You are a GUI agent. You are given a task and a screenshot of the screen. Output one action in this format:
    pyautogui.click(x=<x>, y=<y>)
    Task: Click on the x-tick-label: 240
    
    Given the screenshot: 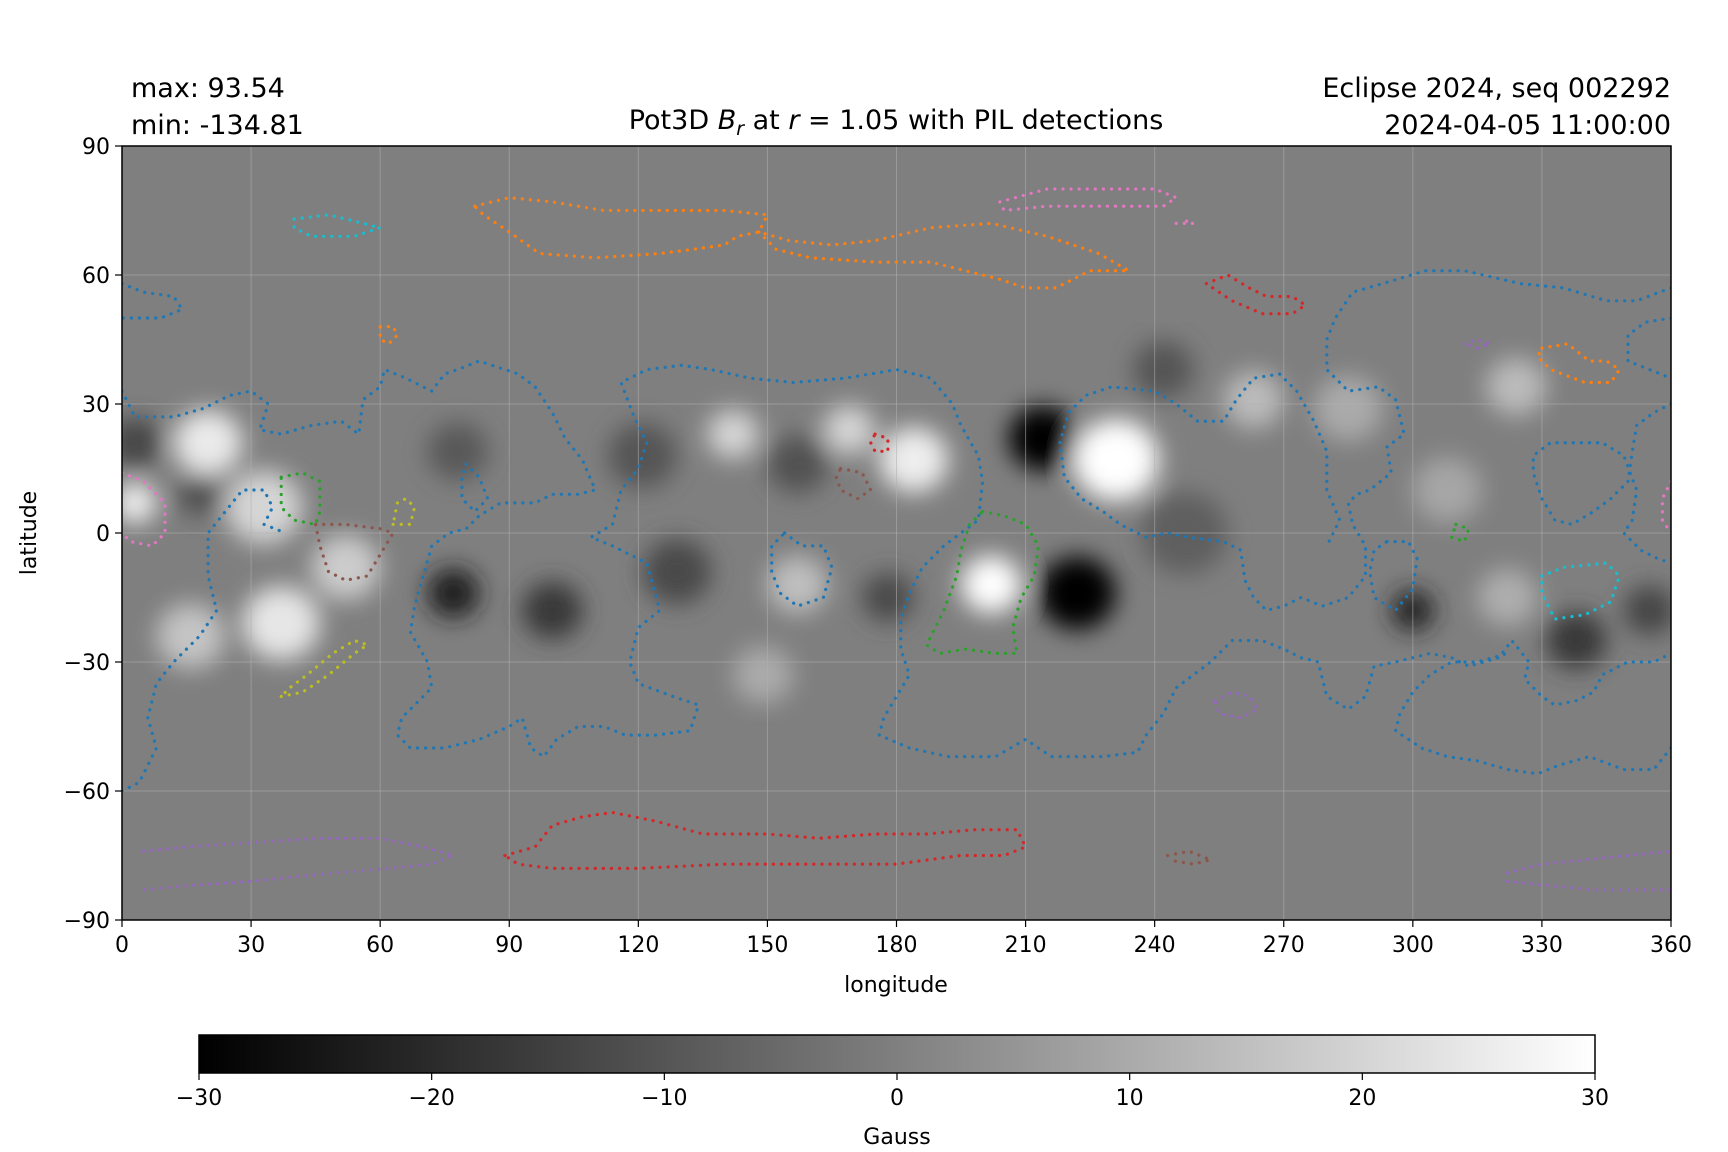 What is the action you would take?
    pyautogui.click(x=1155, y=945)
    